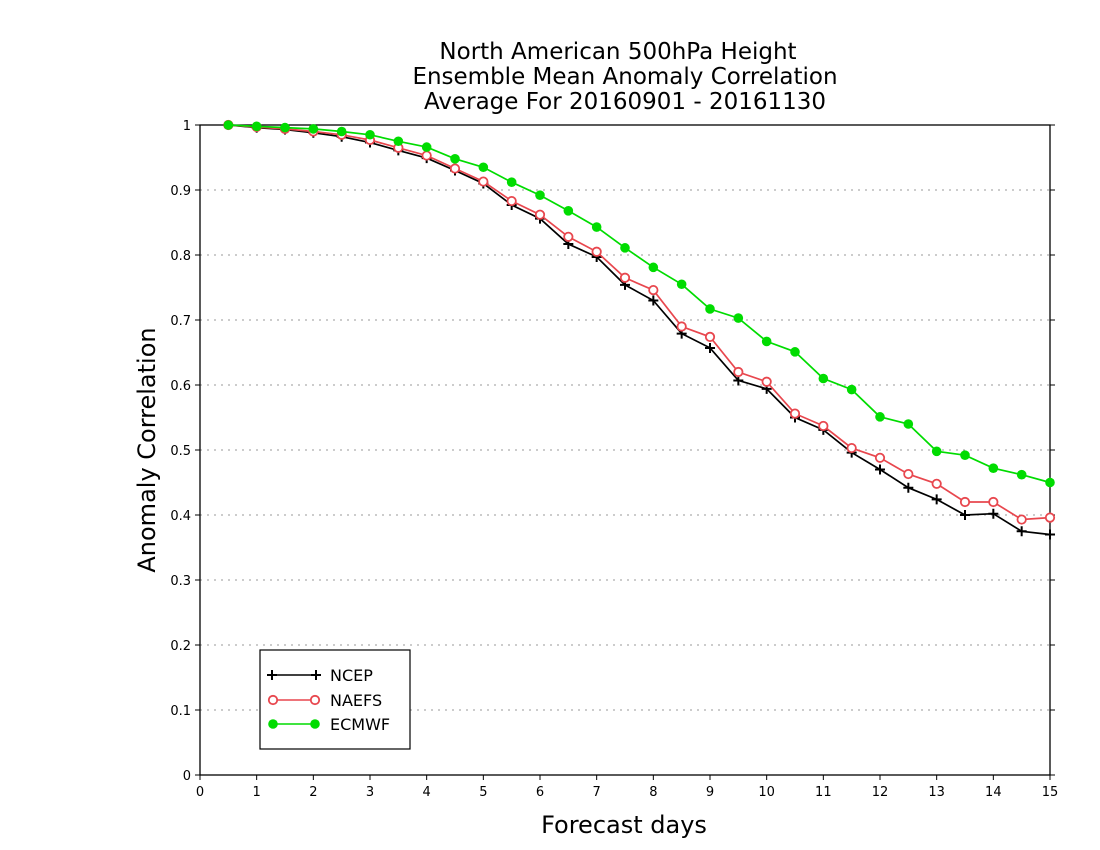 The width and height of the screenshot is (1100, 850). I want to click on y-axis-title: Anomaly Correlation, so click(147, 449).